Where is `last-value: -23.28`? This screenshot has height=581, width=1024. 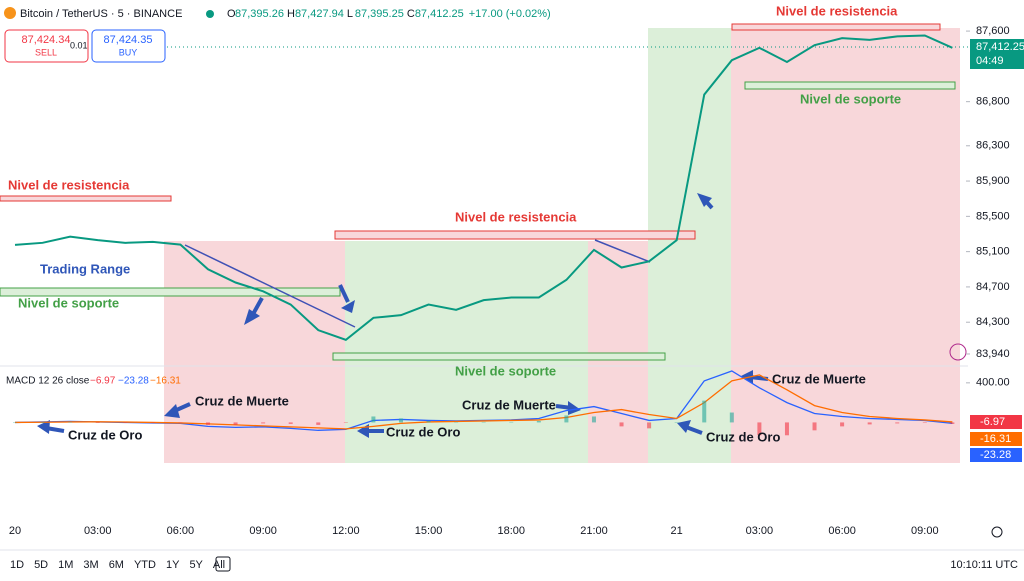 last-value: -23.28 is located at coordinates (995, 455).